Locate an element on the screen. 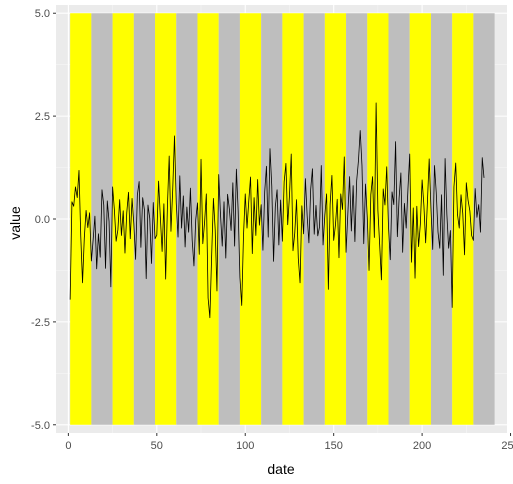 The width and height of the screenshot is (513, 484). x-tick-label: 250 is located at coordinates (507, 446).